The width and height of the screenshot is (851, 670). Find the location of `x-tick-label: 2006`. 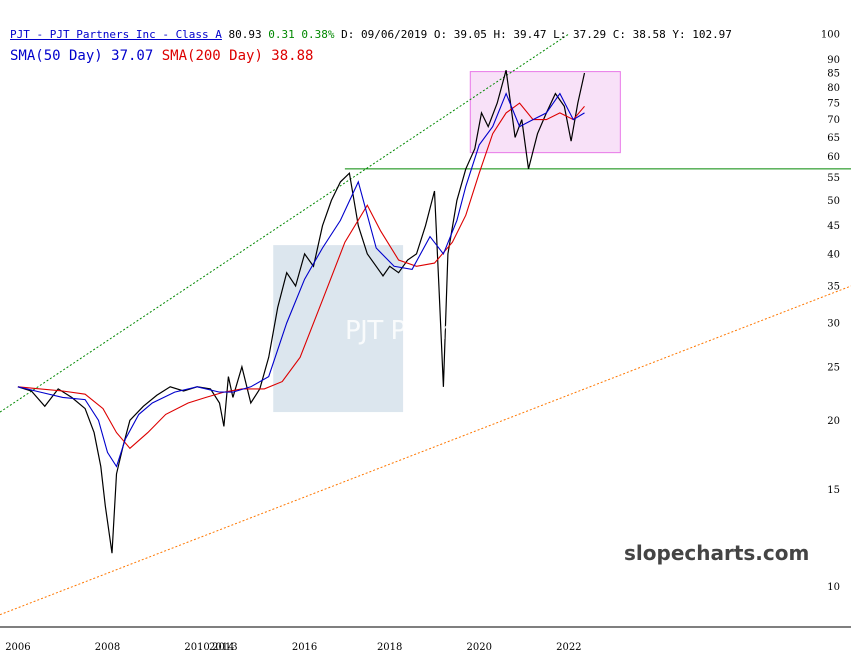

x-tick-label: 2006 is located at coordinates (17, 647).